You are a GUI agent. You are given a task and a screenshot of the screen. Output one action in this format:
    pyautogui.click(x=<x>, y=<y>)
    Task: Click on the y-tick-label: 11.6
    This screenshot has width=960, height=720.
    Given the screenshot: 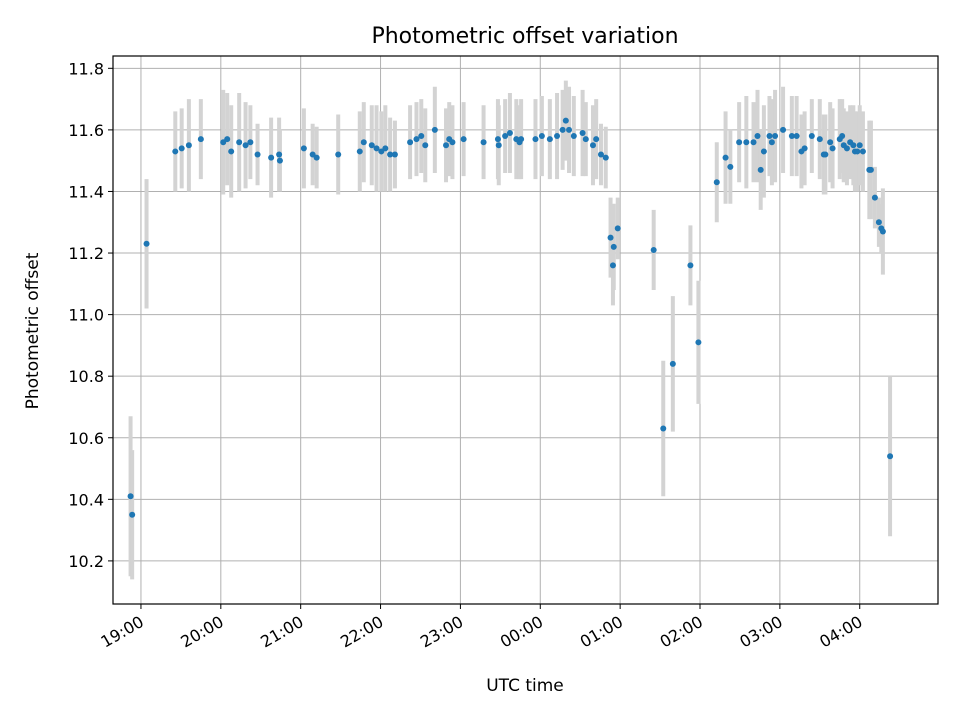 What is the action you would take?
    pyautogui.click(x=86, y=130)
    